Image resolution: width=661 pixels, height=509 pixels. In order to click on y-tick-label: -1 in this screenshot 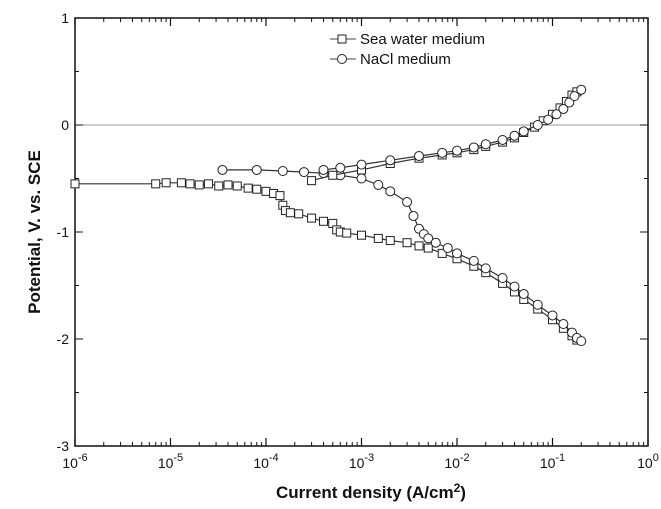, I will do `click(63, 232)`.